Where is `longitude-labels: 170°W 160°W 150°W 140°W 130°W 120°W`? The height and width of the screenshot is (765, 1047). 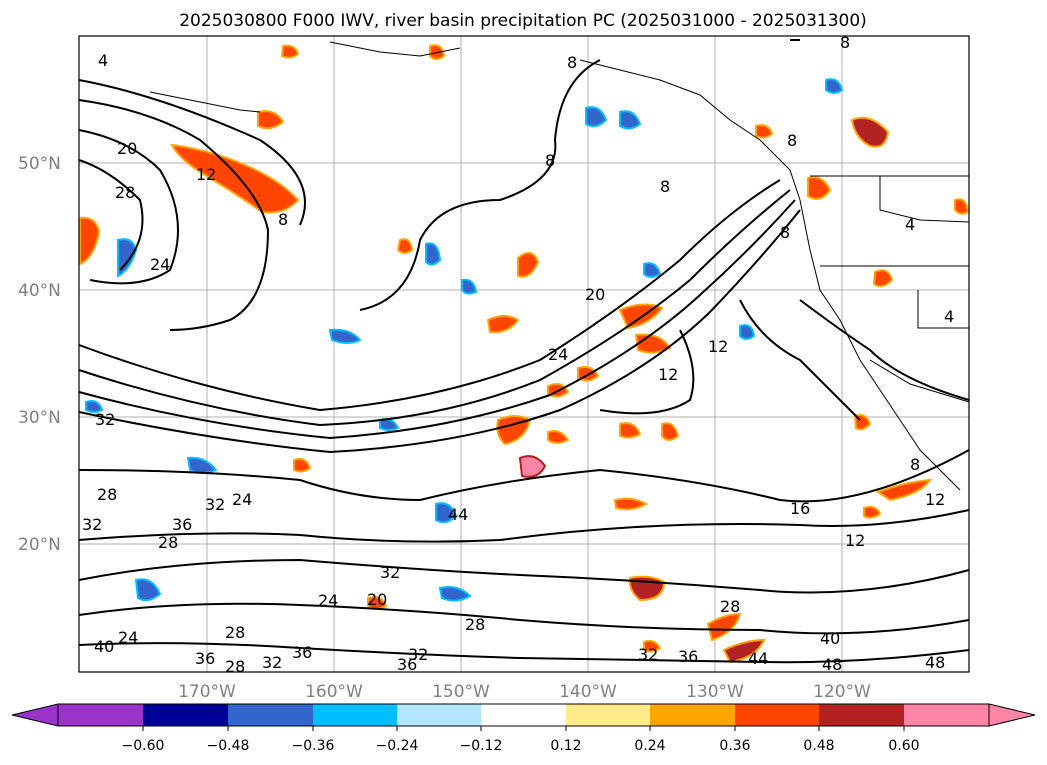
longitude-labels: 170°W 160°W 150°W 140°W 130°W 120°W is located at coordinates (524, 692).